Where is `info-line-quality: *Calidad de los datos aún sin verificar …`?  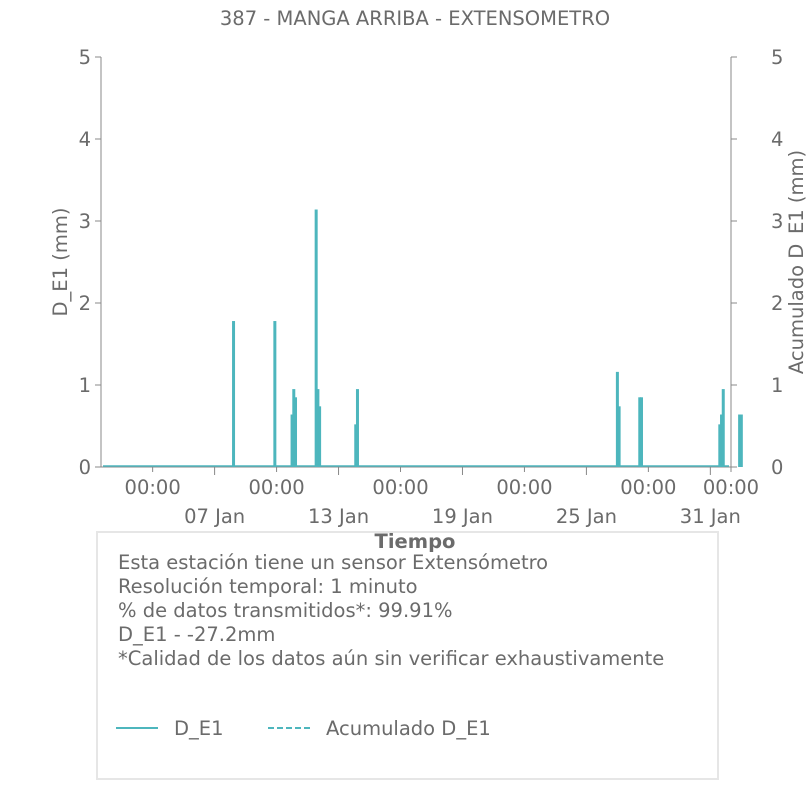
info-line-quality: *Calidad de los datos aún sin verificar … is located at coordinates (391, 658).